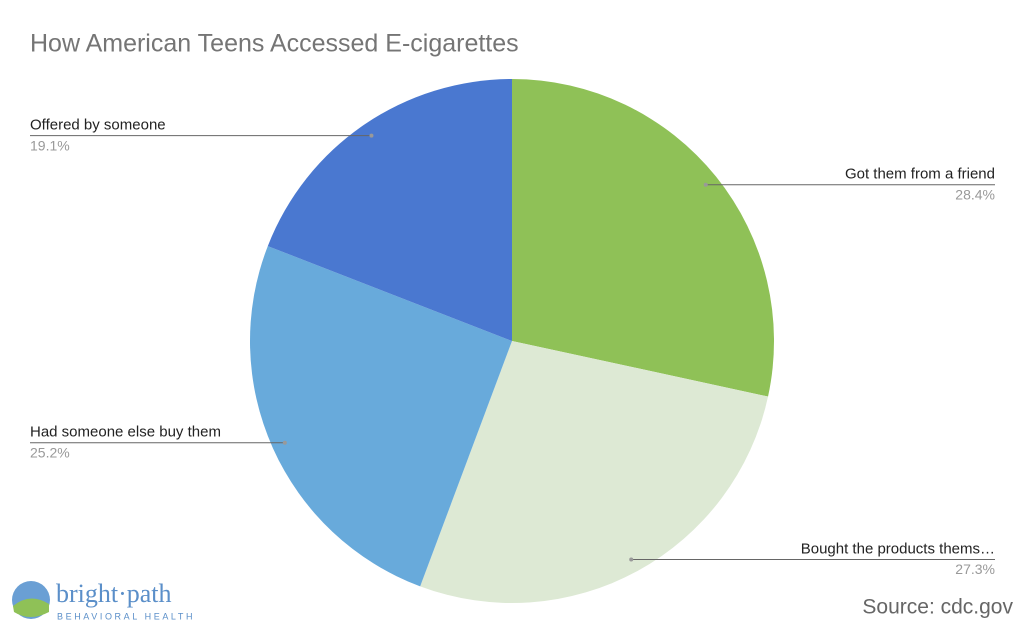  What do you see at coordinates (920, 174) in the screenshot?
I see `slice-label: Got them from a friend` at bounding box center [920, 174].